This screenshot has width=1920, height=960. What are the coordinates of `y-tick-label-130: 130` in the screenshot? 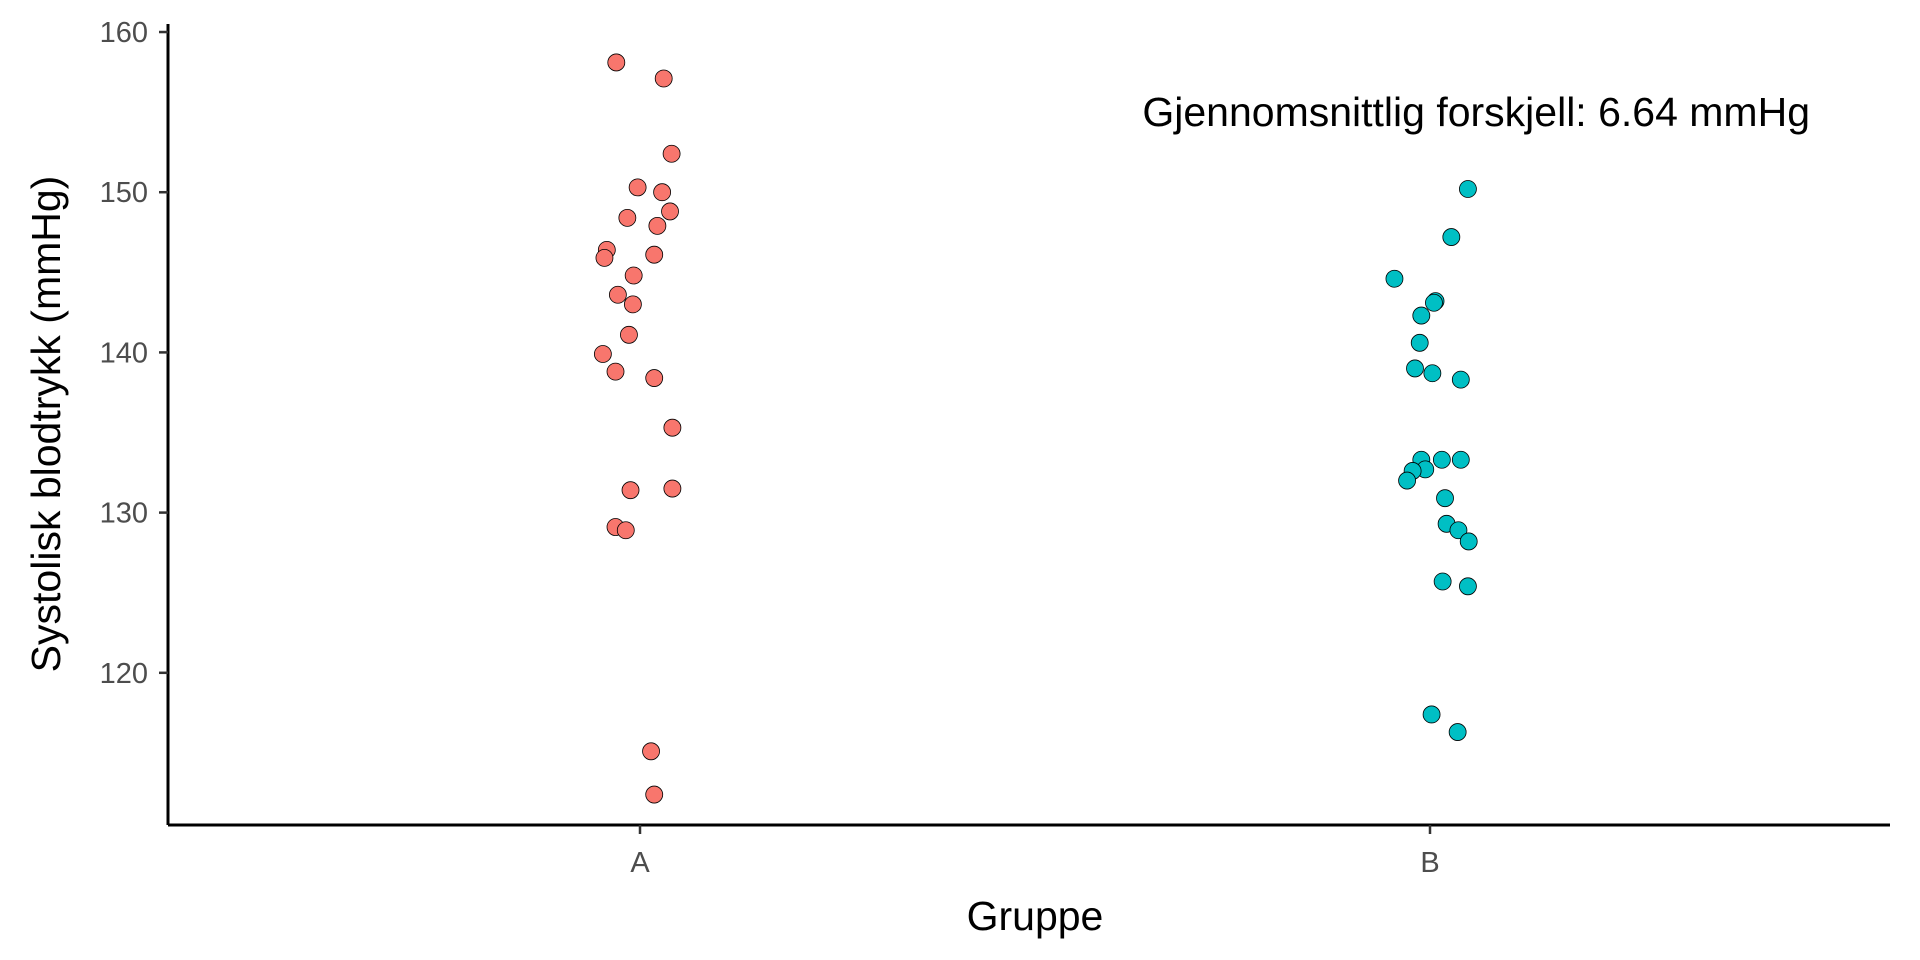 It's located at (124, 514).